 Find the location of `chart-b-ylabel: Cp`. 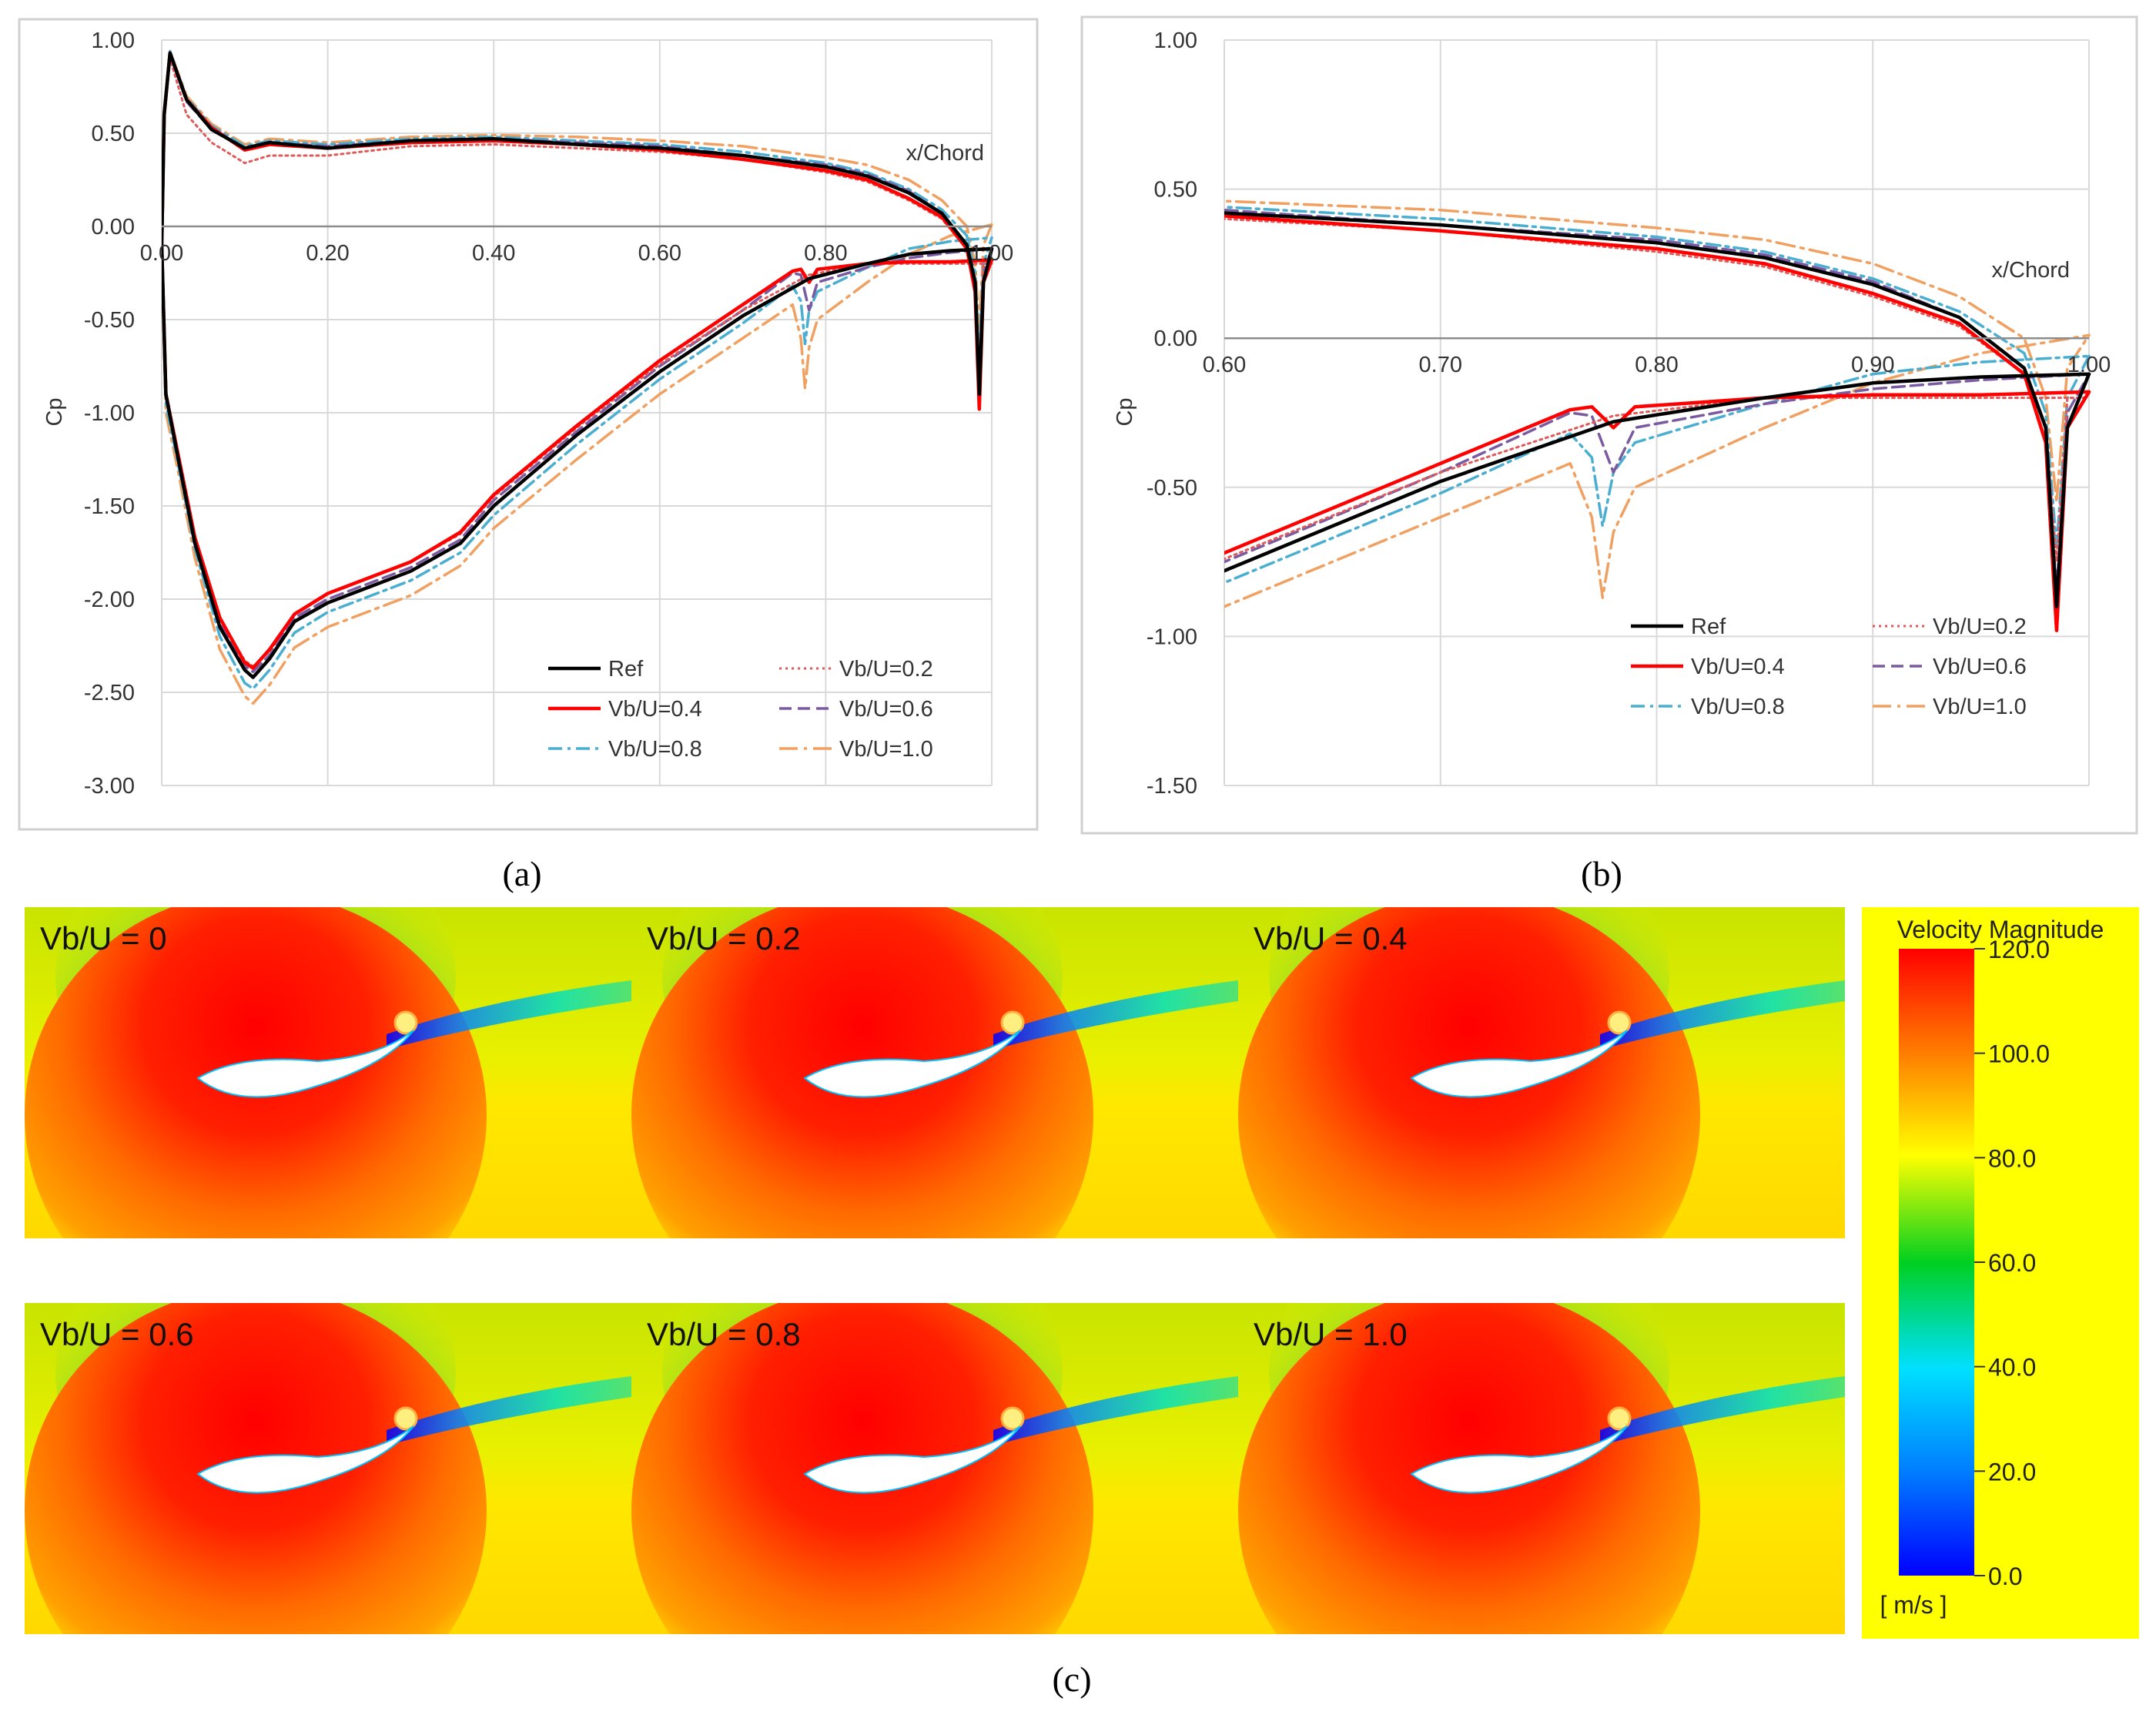

chart-b-ylabel: Cp is located at coordinates (1125, 411).